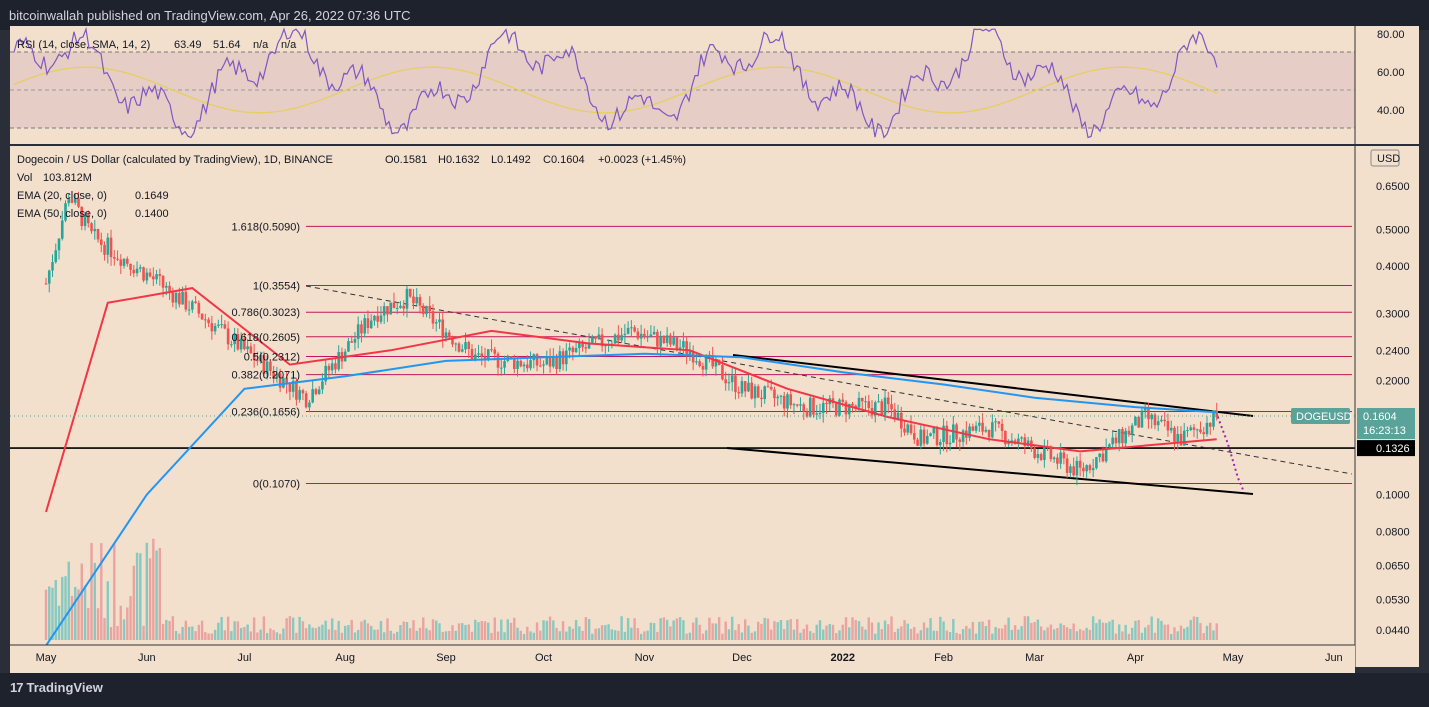  Describe the element at coordinates (1324, 417) in the screenshot. I see `symbol-tag-label: DOGEUSD` at that location.